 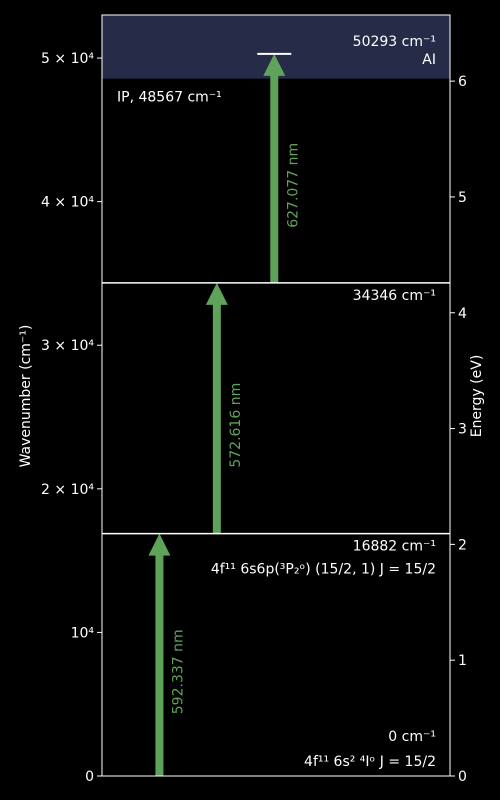 What do you see at coordinates (67, 59) in the screenshot?
I see `left-axis-tick-label: 5 × 10⁴` at bounding box center [67, 59].